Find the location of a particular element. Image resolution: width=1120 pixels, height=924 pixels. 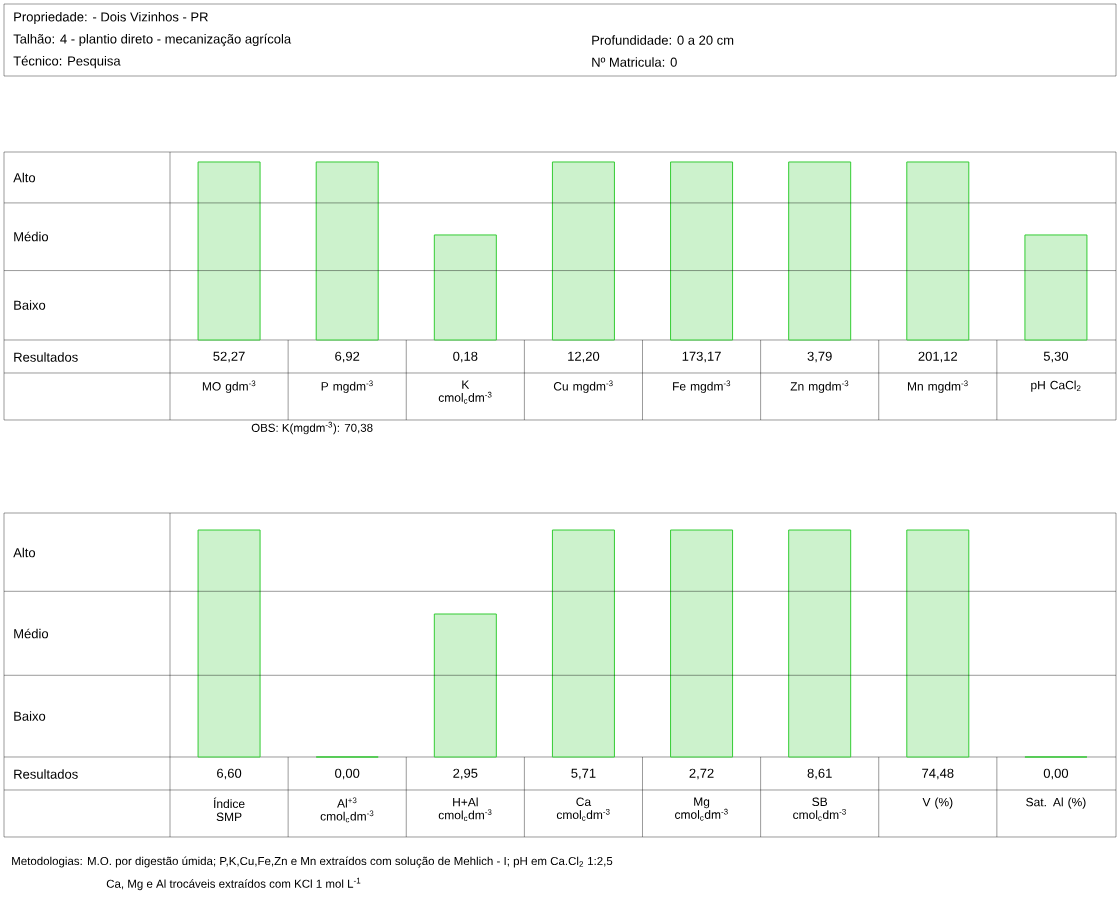

text: 201,12 is located at coordinates (938, 357).